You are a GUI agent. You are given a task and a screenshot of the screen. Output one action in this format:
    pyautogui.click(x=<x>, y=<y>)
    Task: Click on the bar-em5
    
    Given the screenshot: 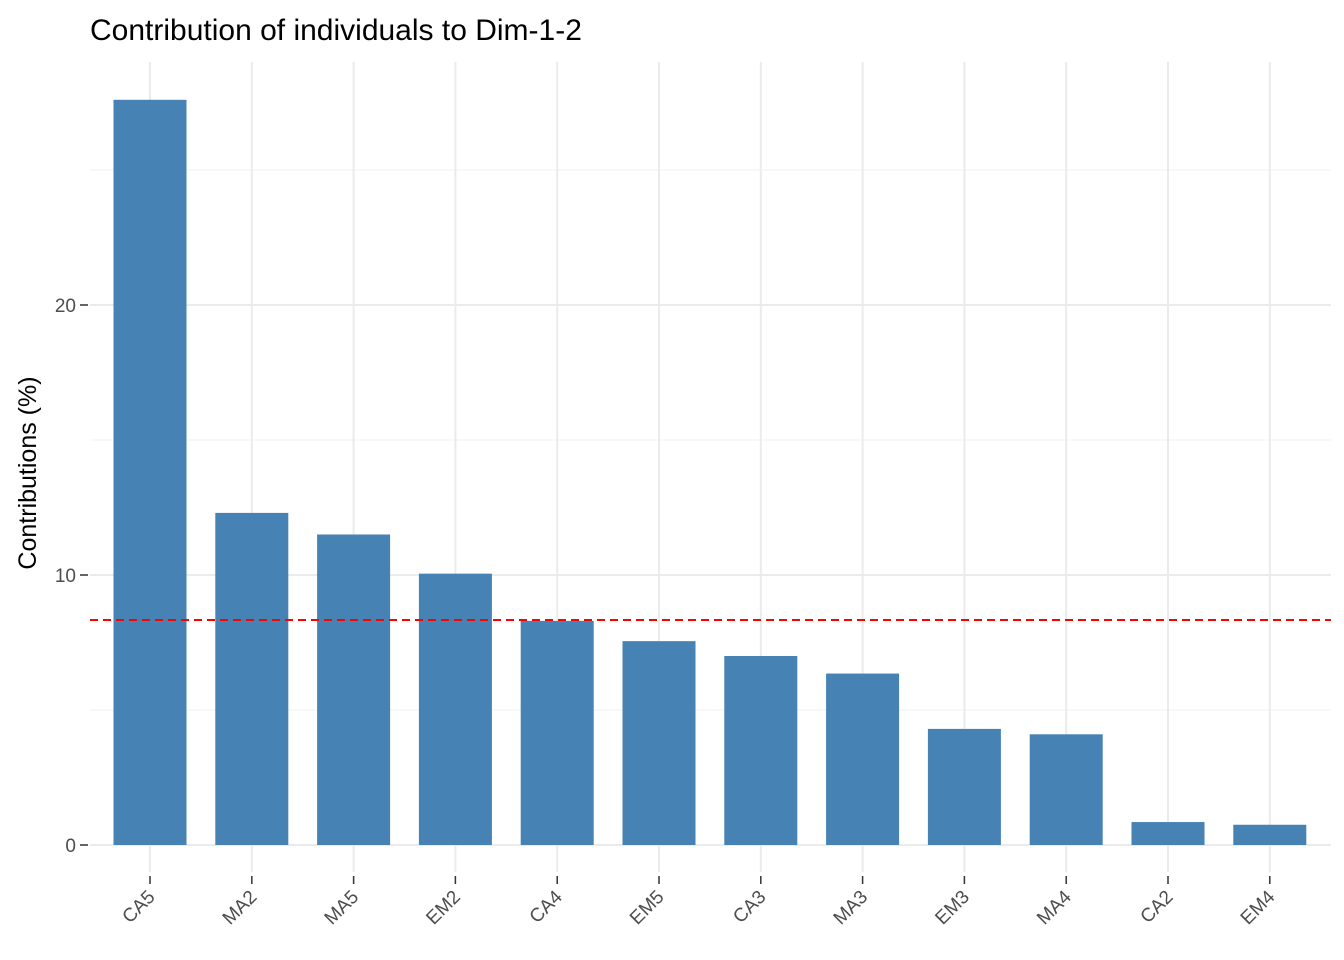 What is the action you would take?
    pyautogui.click(x=659, y=743)
    